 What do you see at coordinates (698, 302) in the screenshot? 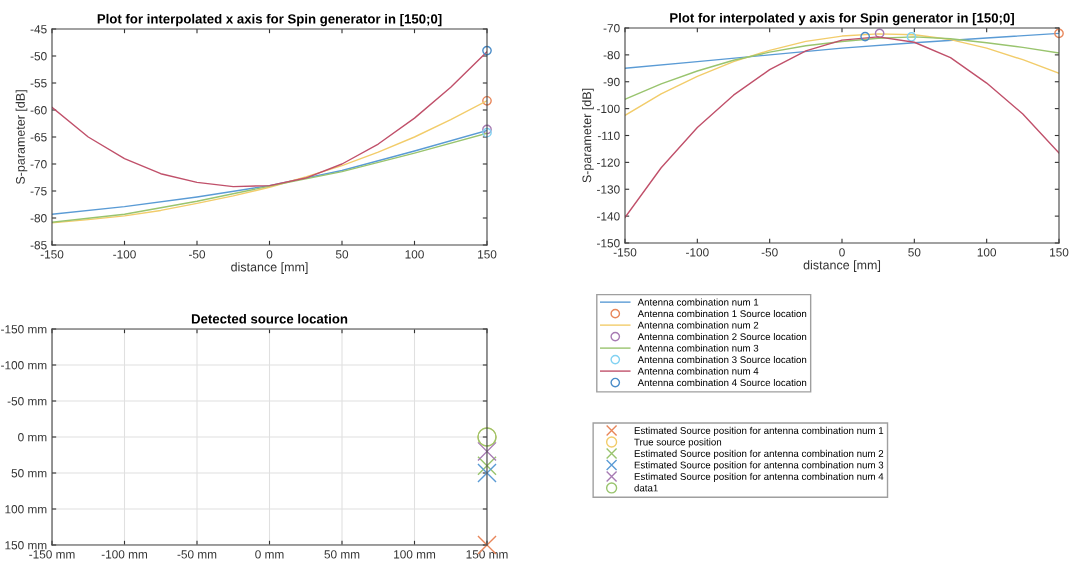
I see `legend-label: Antenna combination num 1` at bounding box center [698, 302].